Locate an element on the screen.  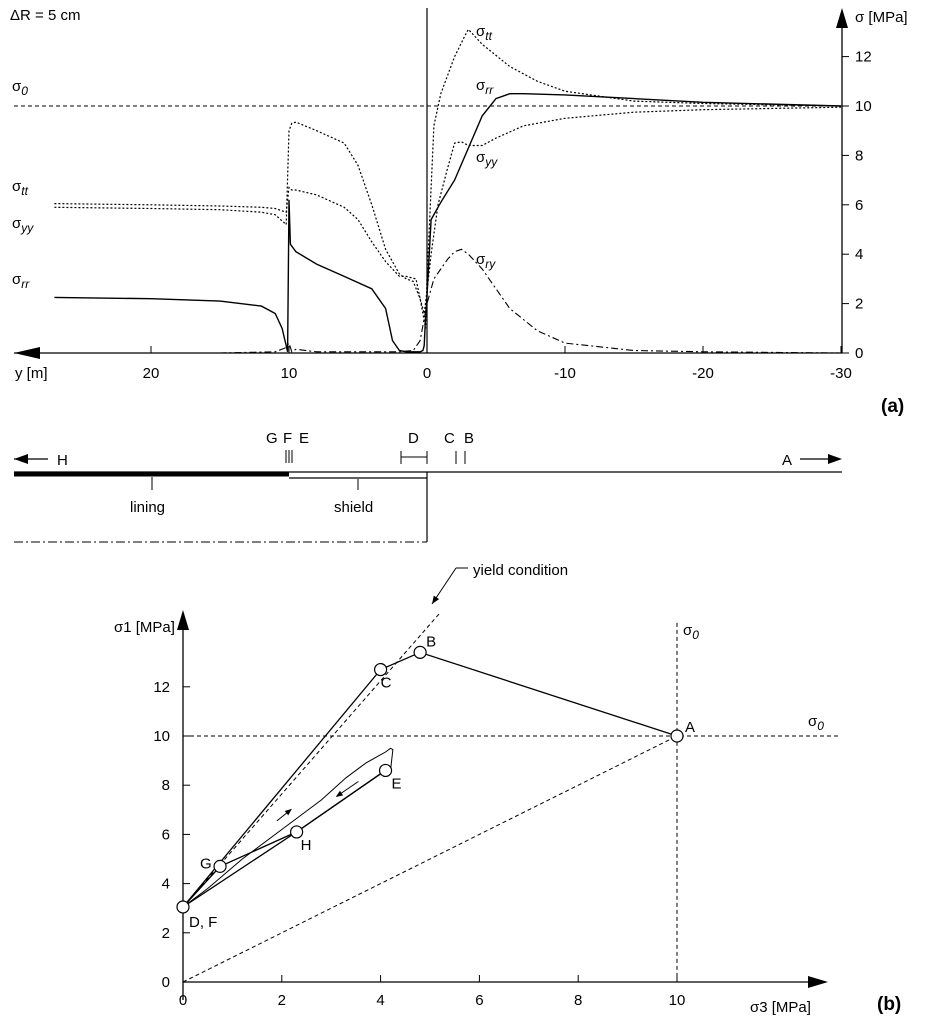
x-tick-label-a: -10 is located at coordinates (565, 373).